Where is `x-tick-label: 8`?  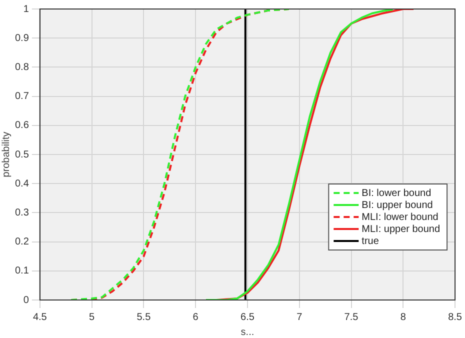
x-tick-label: 8 is located at coordinates (403, 317).